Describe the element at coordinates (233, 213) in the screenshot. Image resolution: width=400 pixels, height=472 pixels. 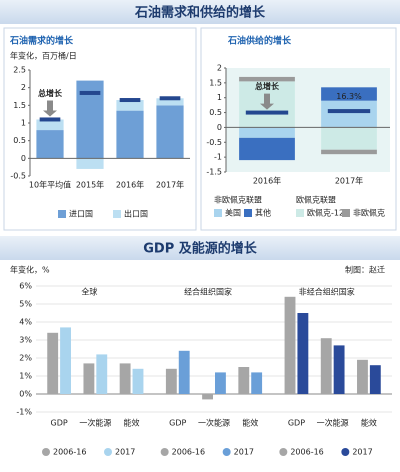
I see `legend-label: 美国` at that location.